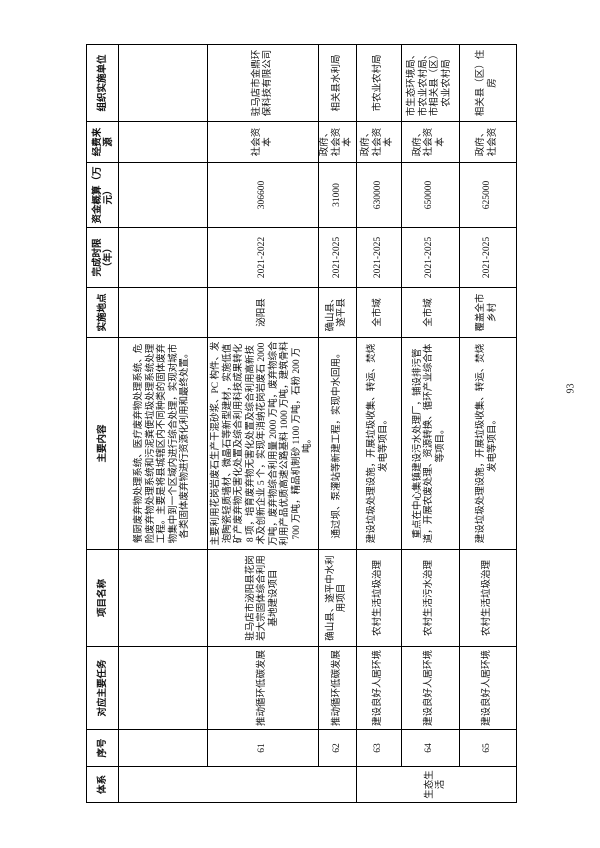 Image resolution: width=600 pixels, height=848 pixels. What do you see at coordinates (263, 142) in the screenshot?
I see `cell-61-funding: 社会资本` at bounding box center [263, 142].